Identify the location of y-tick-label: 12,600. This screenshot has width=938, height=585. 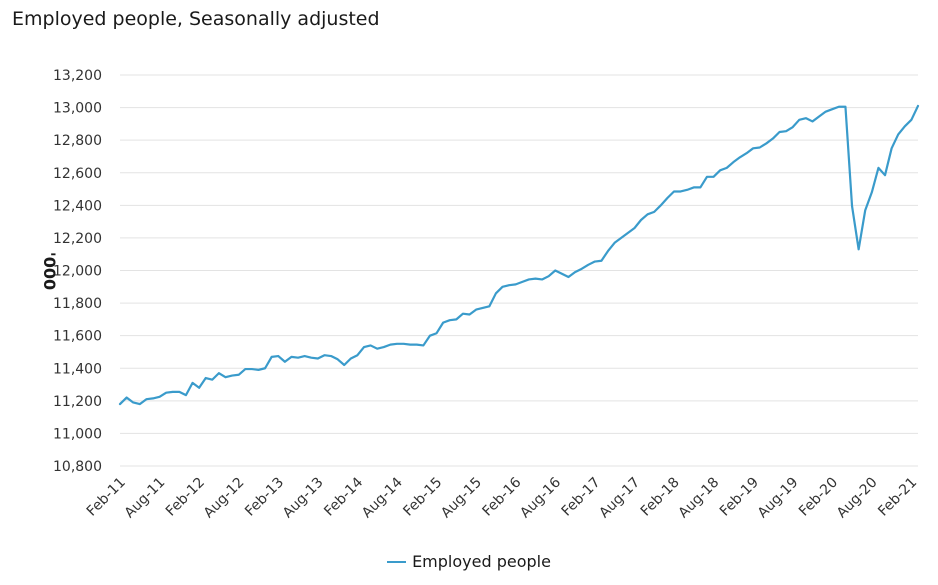
(77, 174).